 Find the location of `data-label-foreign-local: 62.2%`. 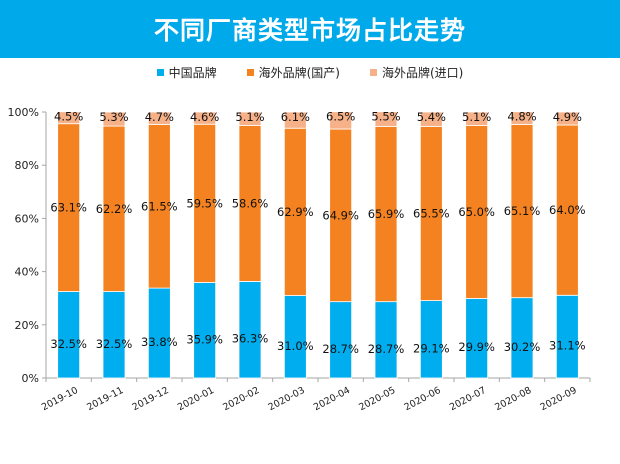

data-label-foreign-local: 62.2% is located at coordinates (114, 209).